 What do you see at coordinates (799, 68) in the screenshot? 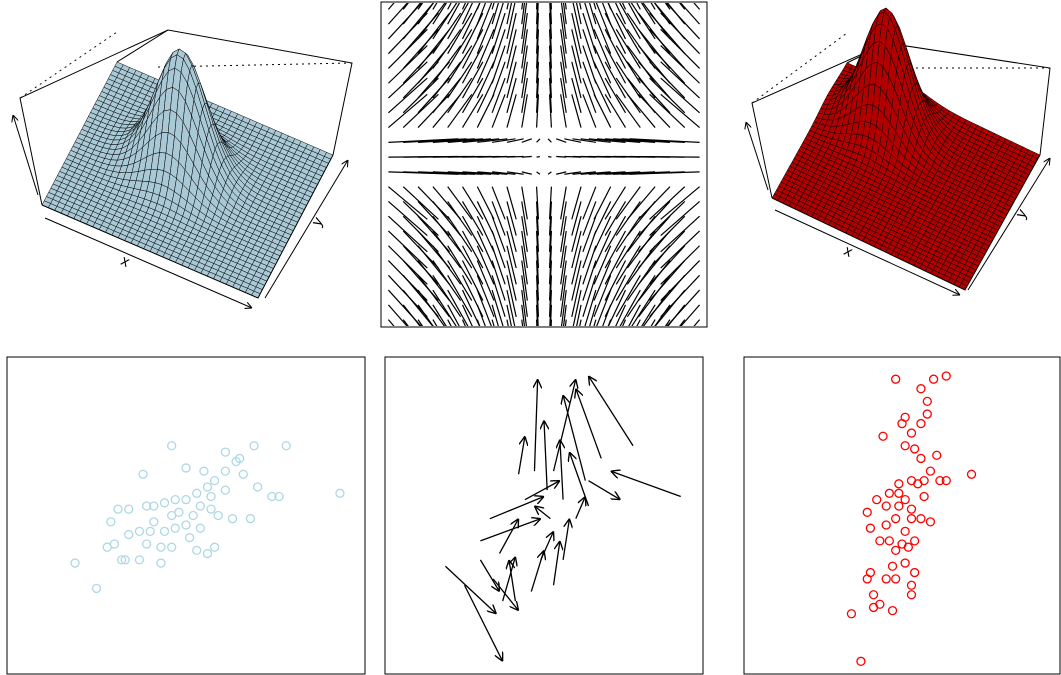
I see `box-edge-hidden` at bounding box center [799, 68].